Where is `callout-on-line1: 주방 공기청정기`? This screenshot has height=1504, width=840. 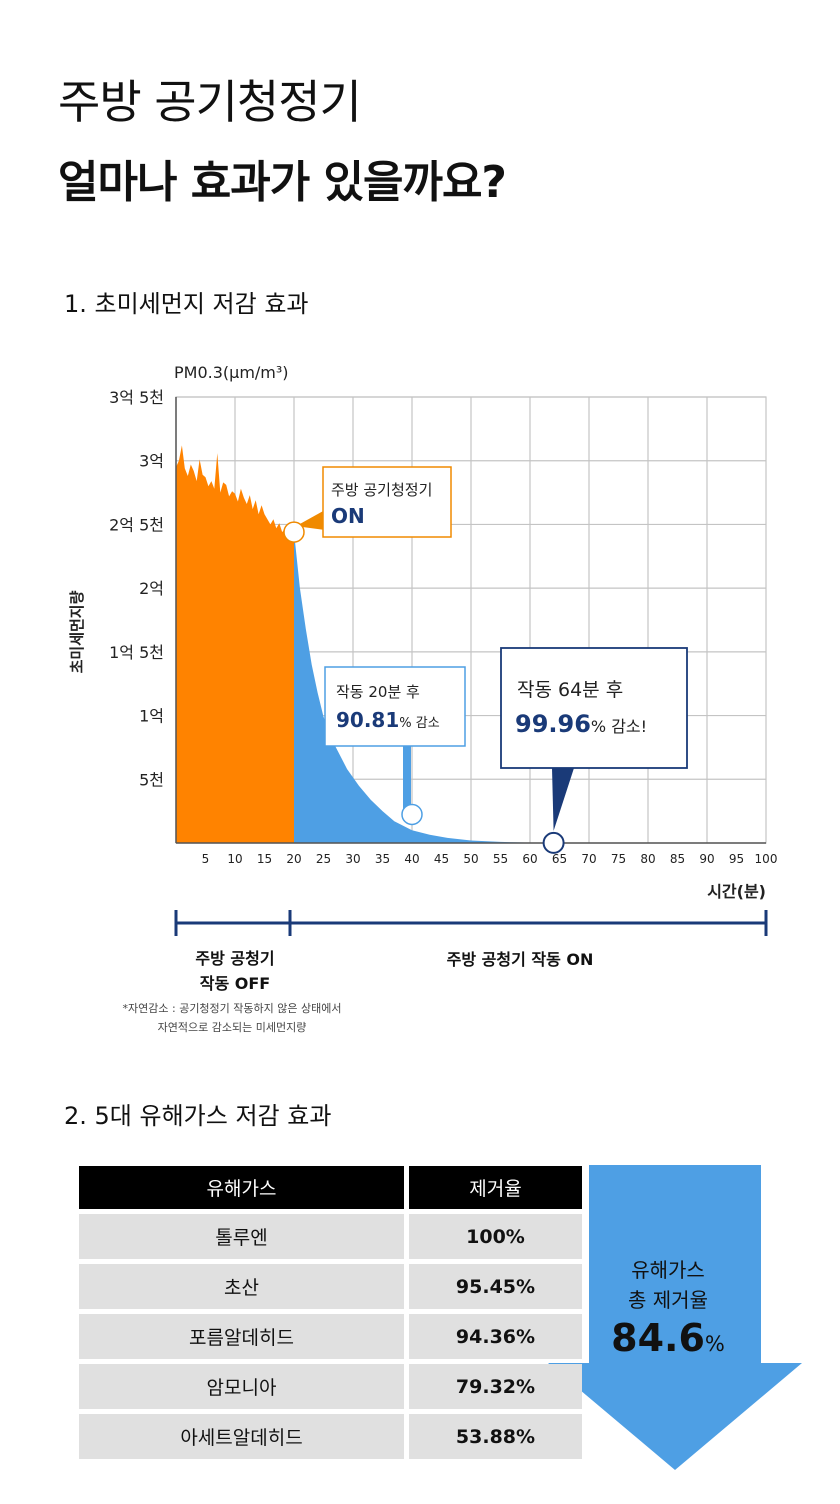 callout-on-line1: 주방 공기청정기 is located at coordinates (381, 490).